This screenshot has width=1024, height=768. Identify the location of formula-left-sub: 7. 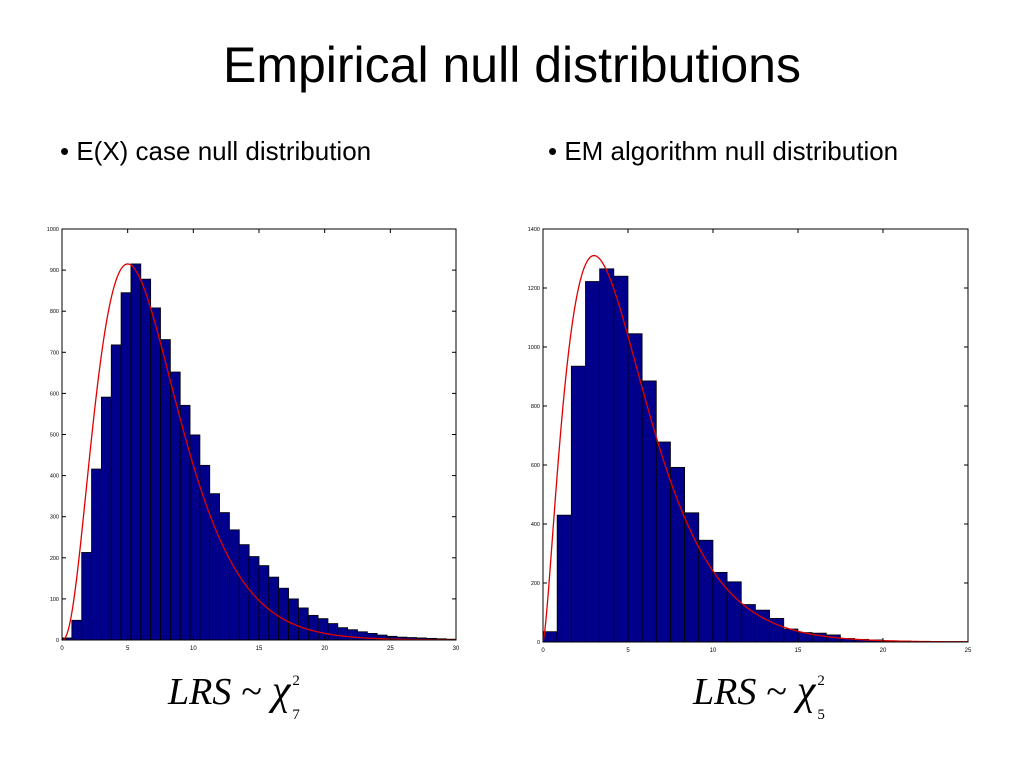
(296, 715).